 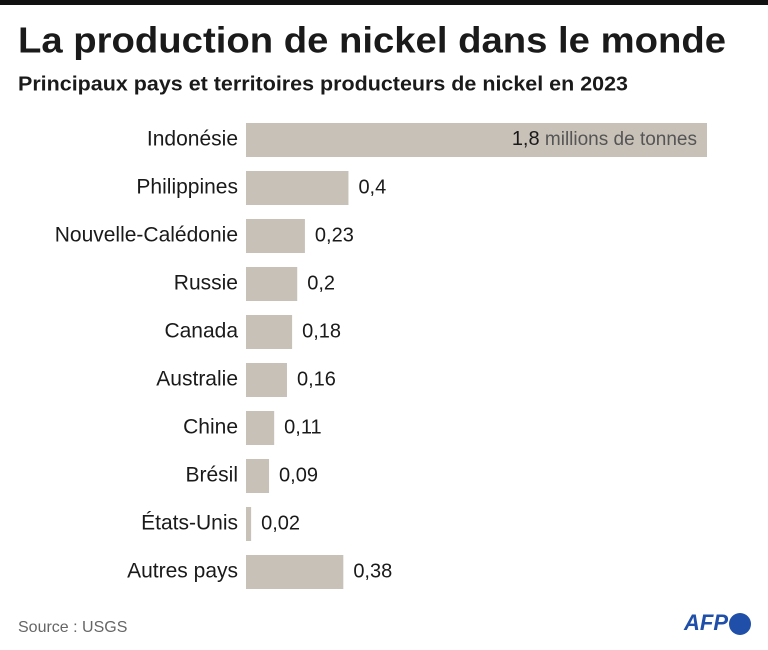 I want to click on logo-text: AFP, so click(x=705, y=622).